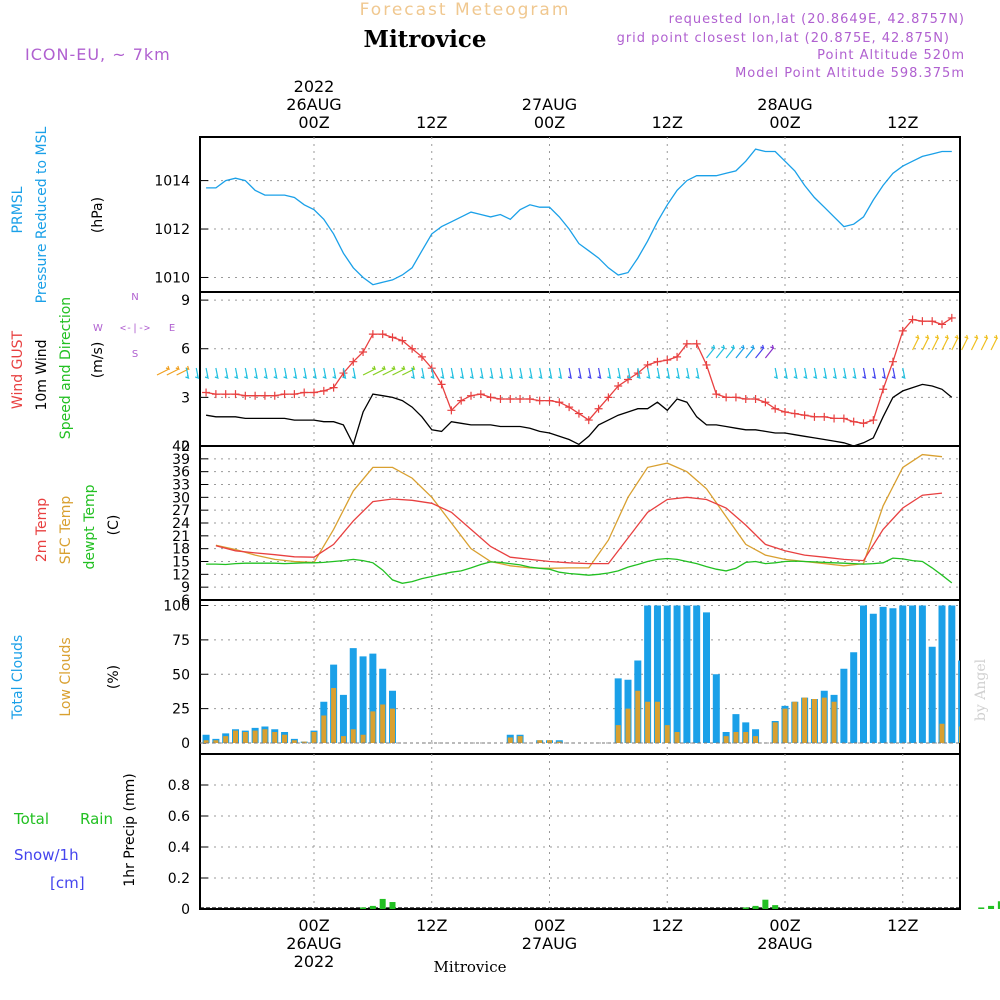 The height and width of the screenshot is (1000, 1000). Describe the element at coordinates (549, 104) in the screenshot. I see `top-date-label: 27AUG` at that location.